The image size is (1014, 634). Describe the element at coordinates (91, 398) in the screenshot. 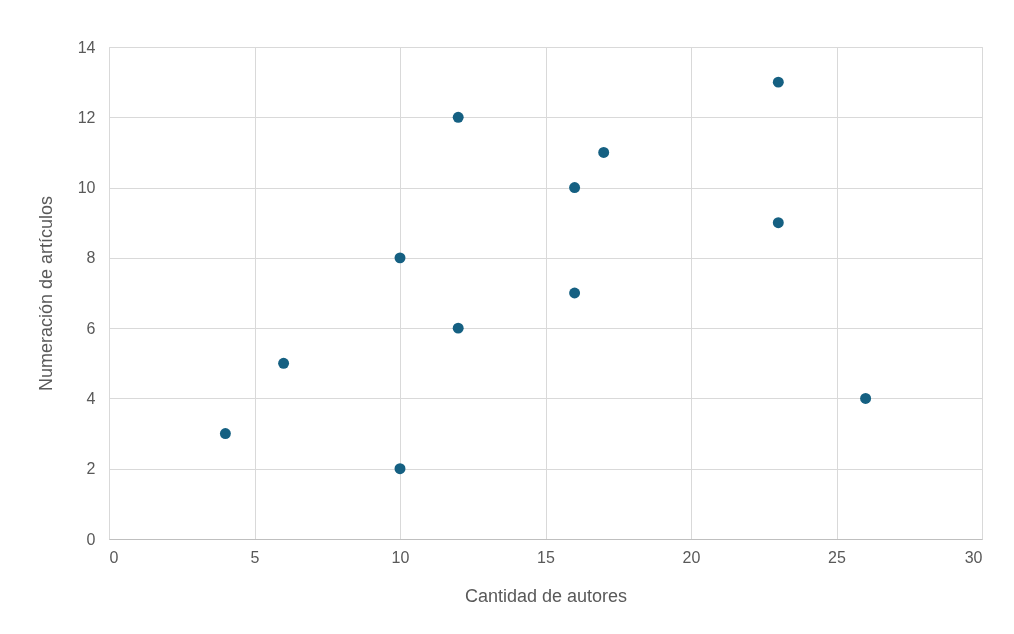

I see `y-tick-label: 4` at that location.